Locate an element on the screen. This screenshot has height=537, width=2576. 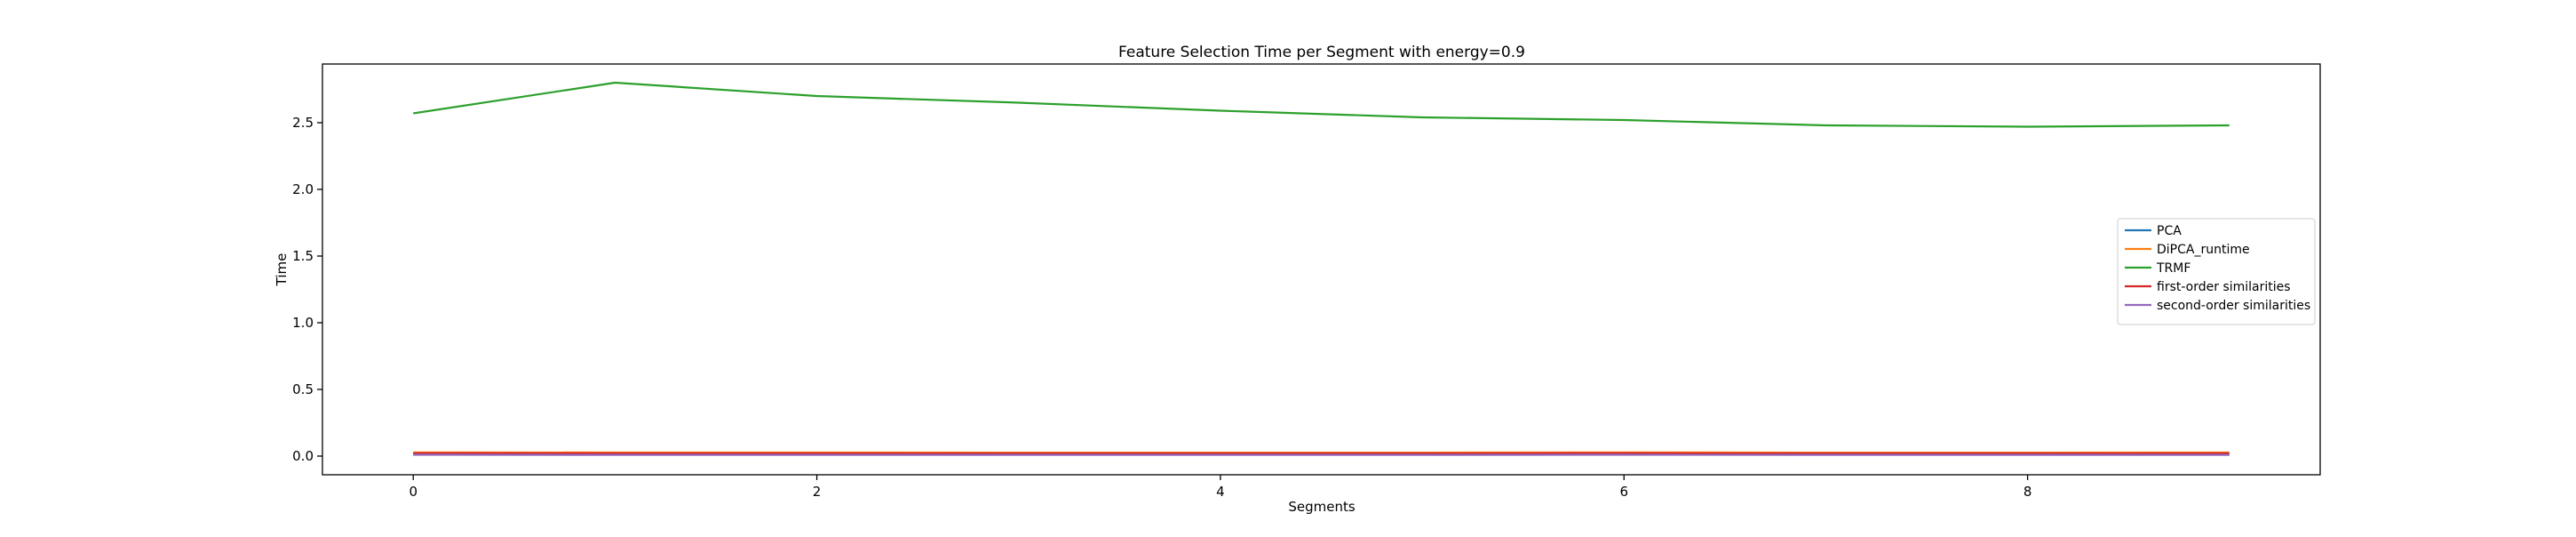
y-tick-label: 2.0 is located at coordinates (303, 189).